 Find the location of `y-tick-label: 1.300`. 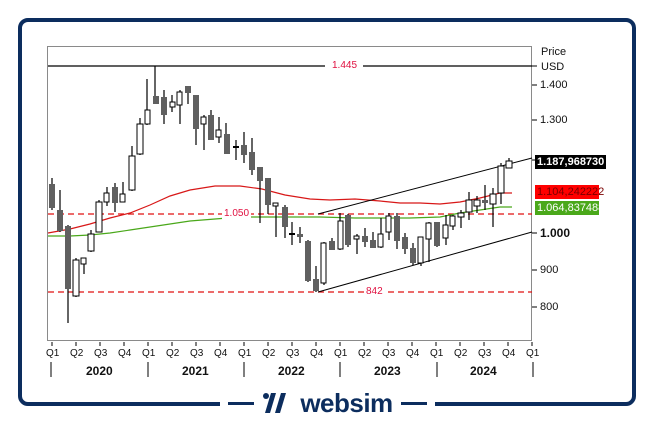

y-tick-label: 1.300 is located at coordinates (554, 120).